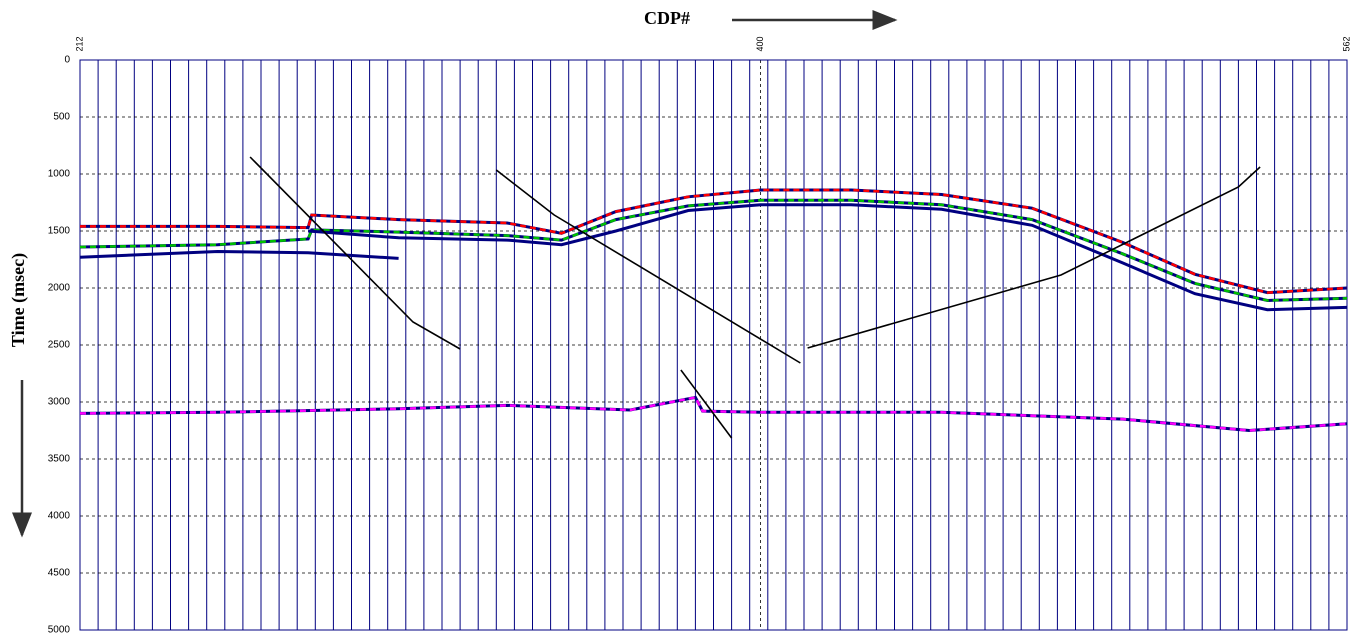 This screenshot has height=635, width=1353. What do you see at coordinates (59, 402) in the screenshot?
I see `y-tick-label: 3000` at bounding box center [59, 402].